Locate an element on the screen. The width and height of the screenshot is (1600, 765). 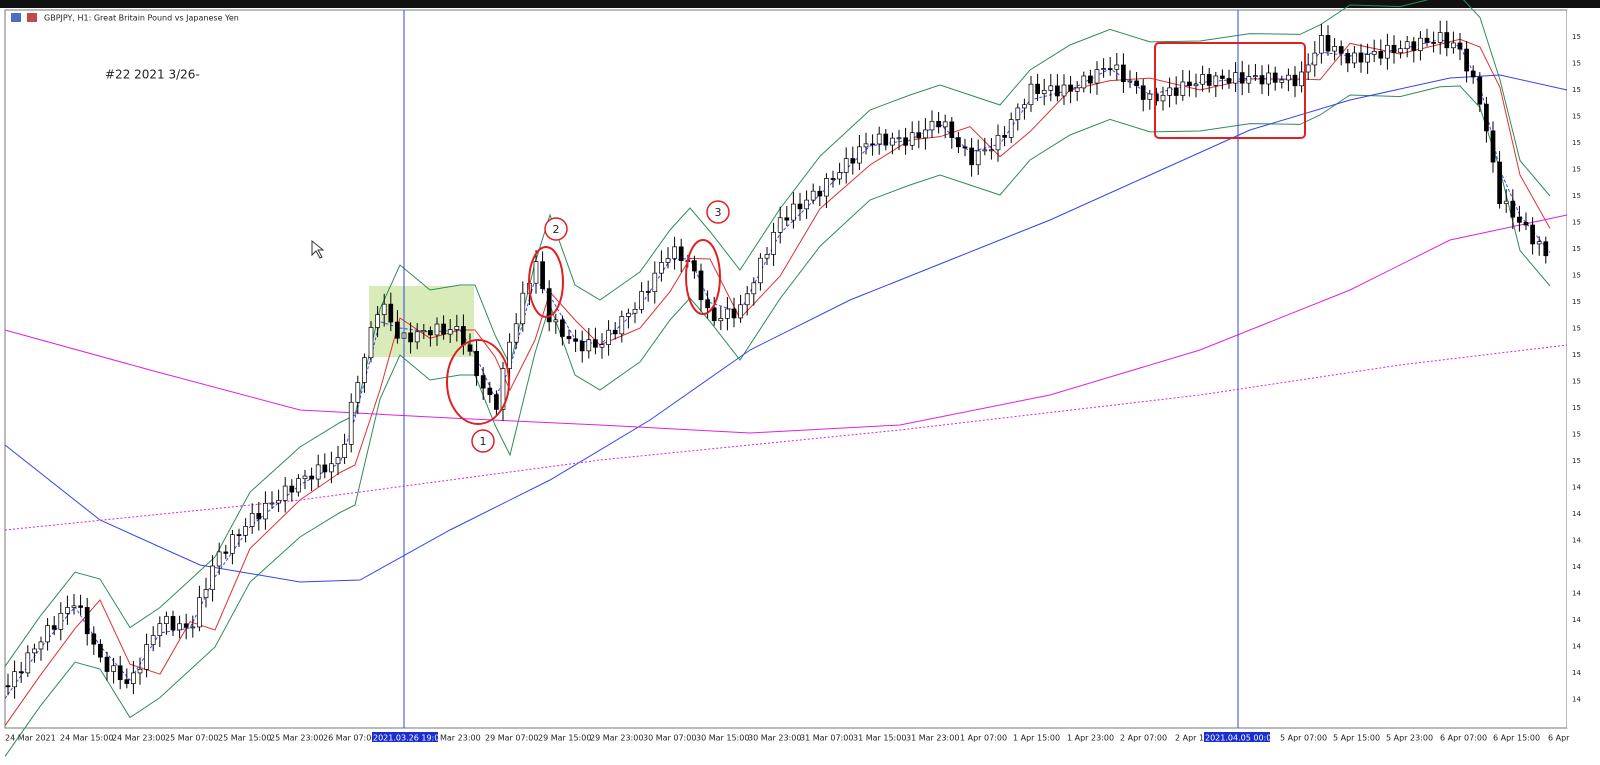
time-label: 25 Mar 15:00 is located at coordinates (244, 738).